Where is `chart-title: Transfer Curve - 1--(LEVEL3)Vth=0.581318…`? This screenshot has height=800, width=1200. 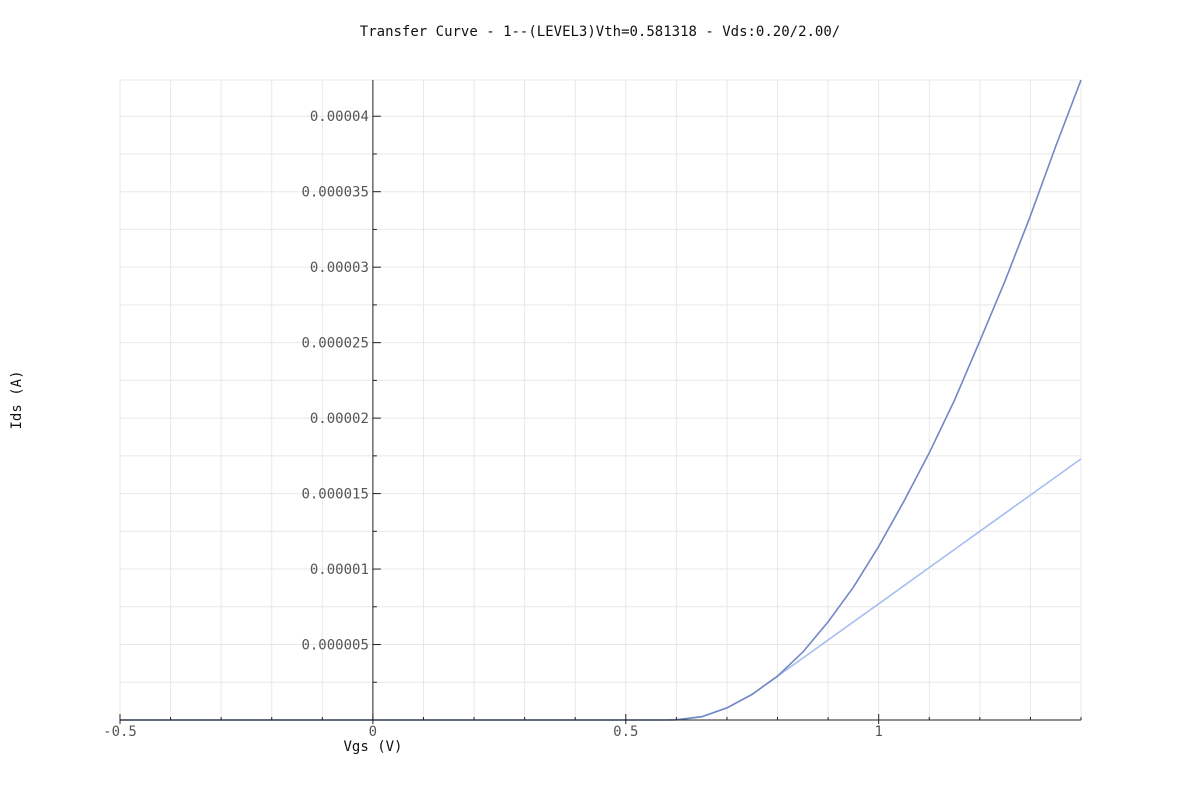 chart-title: Transfer Curve - 1--(LEVEL3)Vth=0.581318… is located at coordinates (600, 32).